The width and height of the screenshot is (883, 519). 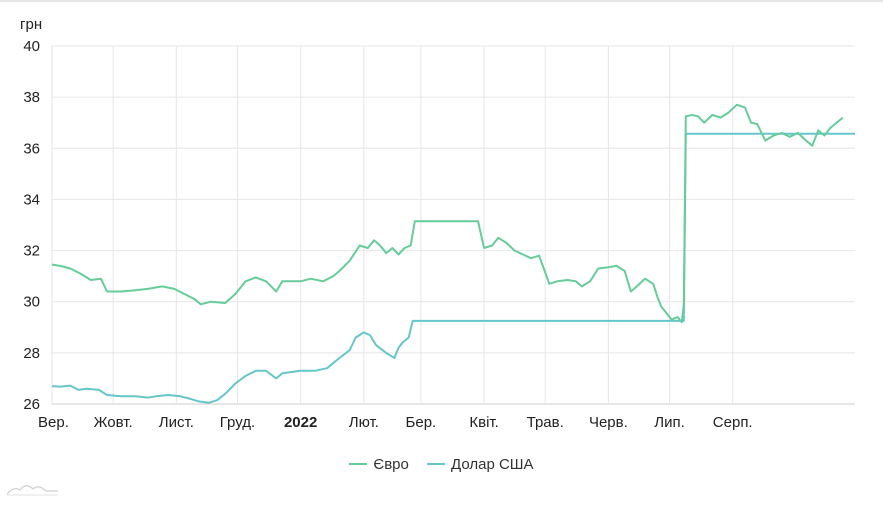 What do you see at coordinates (31, 251) in the screenshot?
I see `y-tick-label: 32` at bounding box center [31, 251].